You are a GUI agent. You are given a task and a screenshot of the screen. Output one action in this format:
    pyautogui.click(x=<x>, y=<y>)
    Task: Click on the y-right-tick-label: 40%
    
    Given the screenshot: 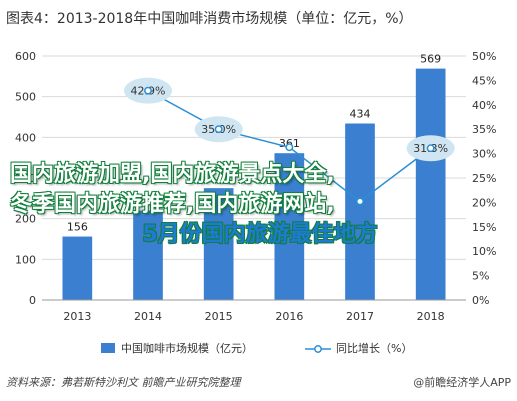 What is the action you would take?
    pyautogui.click(x=484, y=105)
    